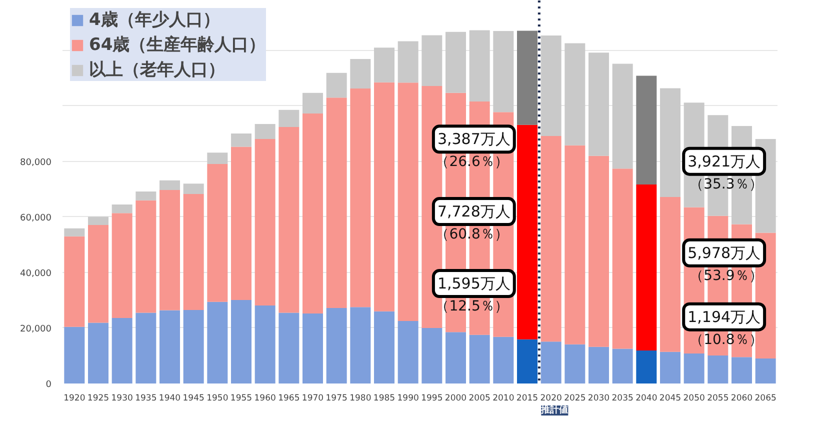 The height and width of the screenshot is (421, 814). What do you see at coordinates (36, 218) in the screenshot?
I see `y-tick-label: 60,000` at bounding box center [36, 218].